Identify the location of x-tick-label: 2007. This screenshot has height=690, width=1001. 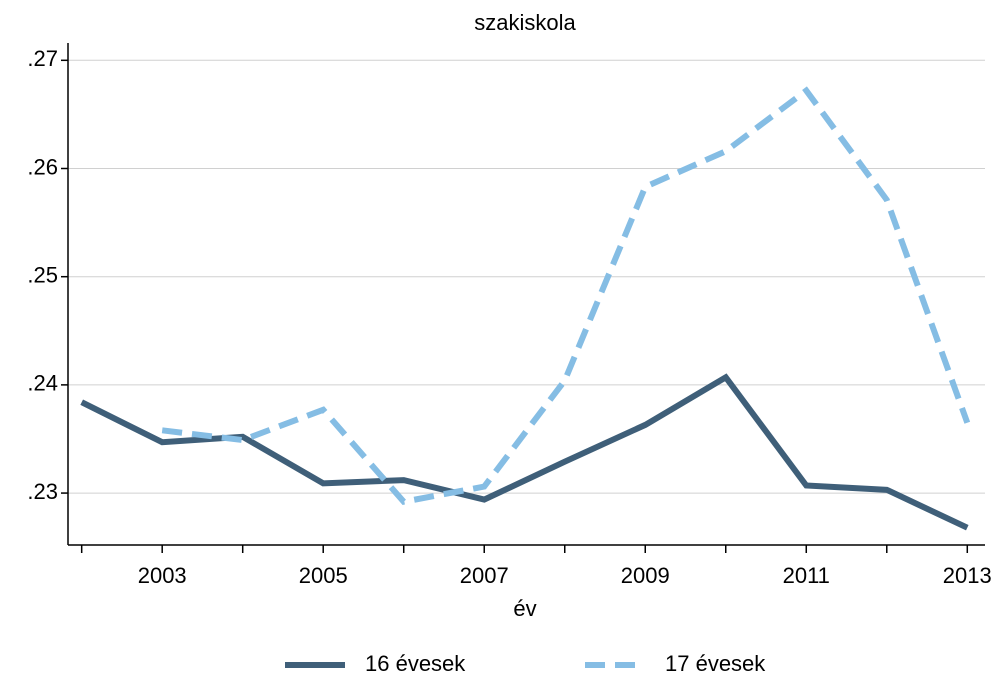
(484, 575).